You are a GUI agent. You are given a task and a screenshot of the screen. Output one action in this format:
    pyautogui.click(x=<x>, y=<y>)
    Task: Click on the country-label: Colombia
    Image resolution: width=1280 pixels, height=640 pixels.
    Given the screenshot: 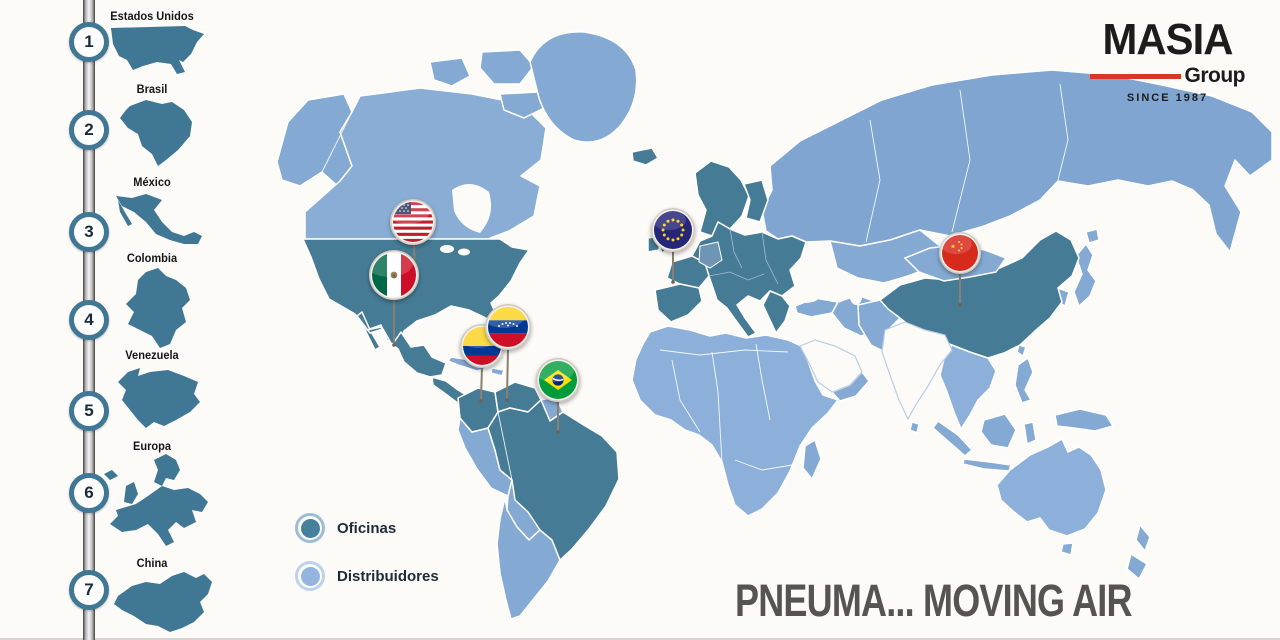 What is the action you would take?
    pyautogui.click(x=152, y=258)
    